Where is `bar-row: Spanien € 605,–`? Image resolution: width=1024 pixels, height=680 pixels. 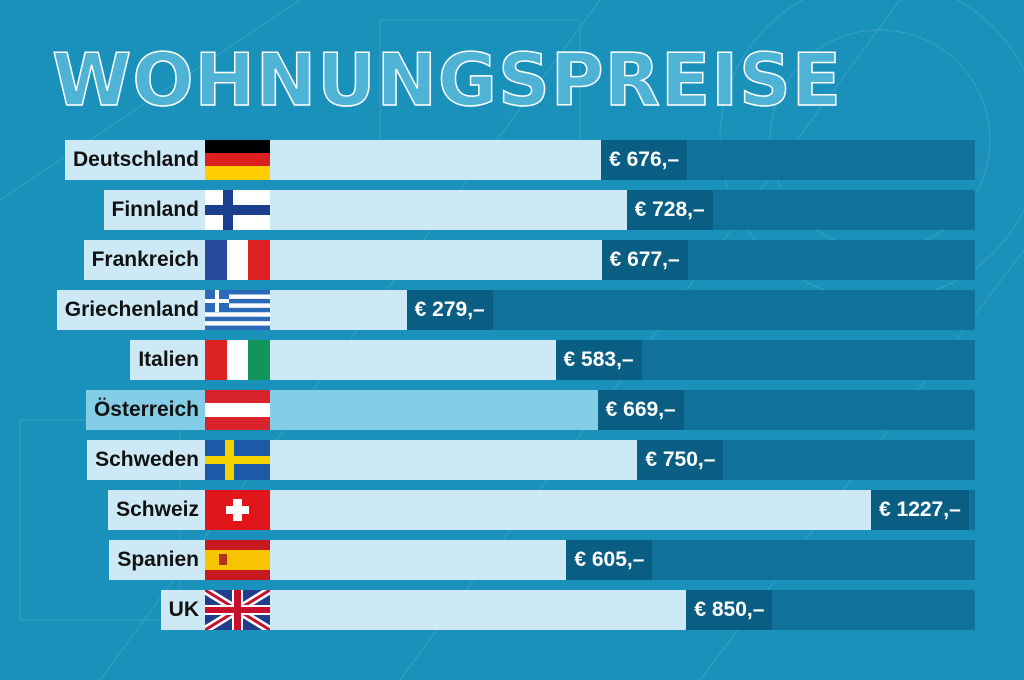
bar-row: Spanien € 605,– is located at coordinates (487, 560).